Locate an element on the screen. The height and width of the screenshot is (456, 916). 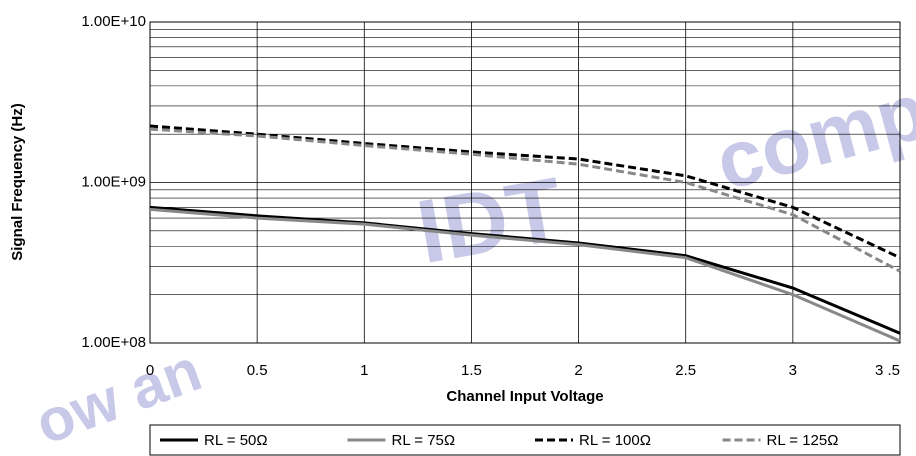
watermark-text: comp is located at coordinates (811, 136).